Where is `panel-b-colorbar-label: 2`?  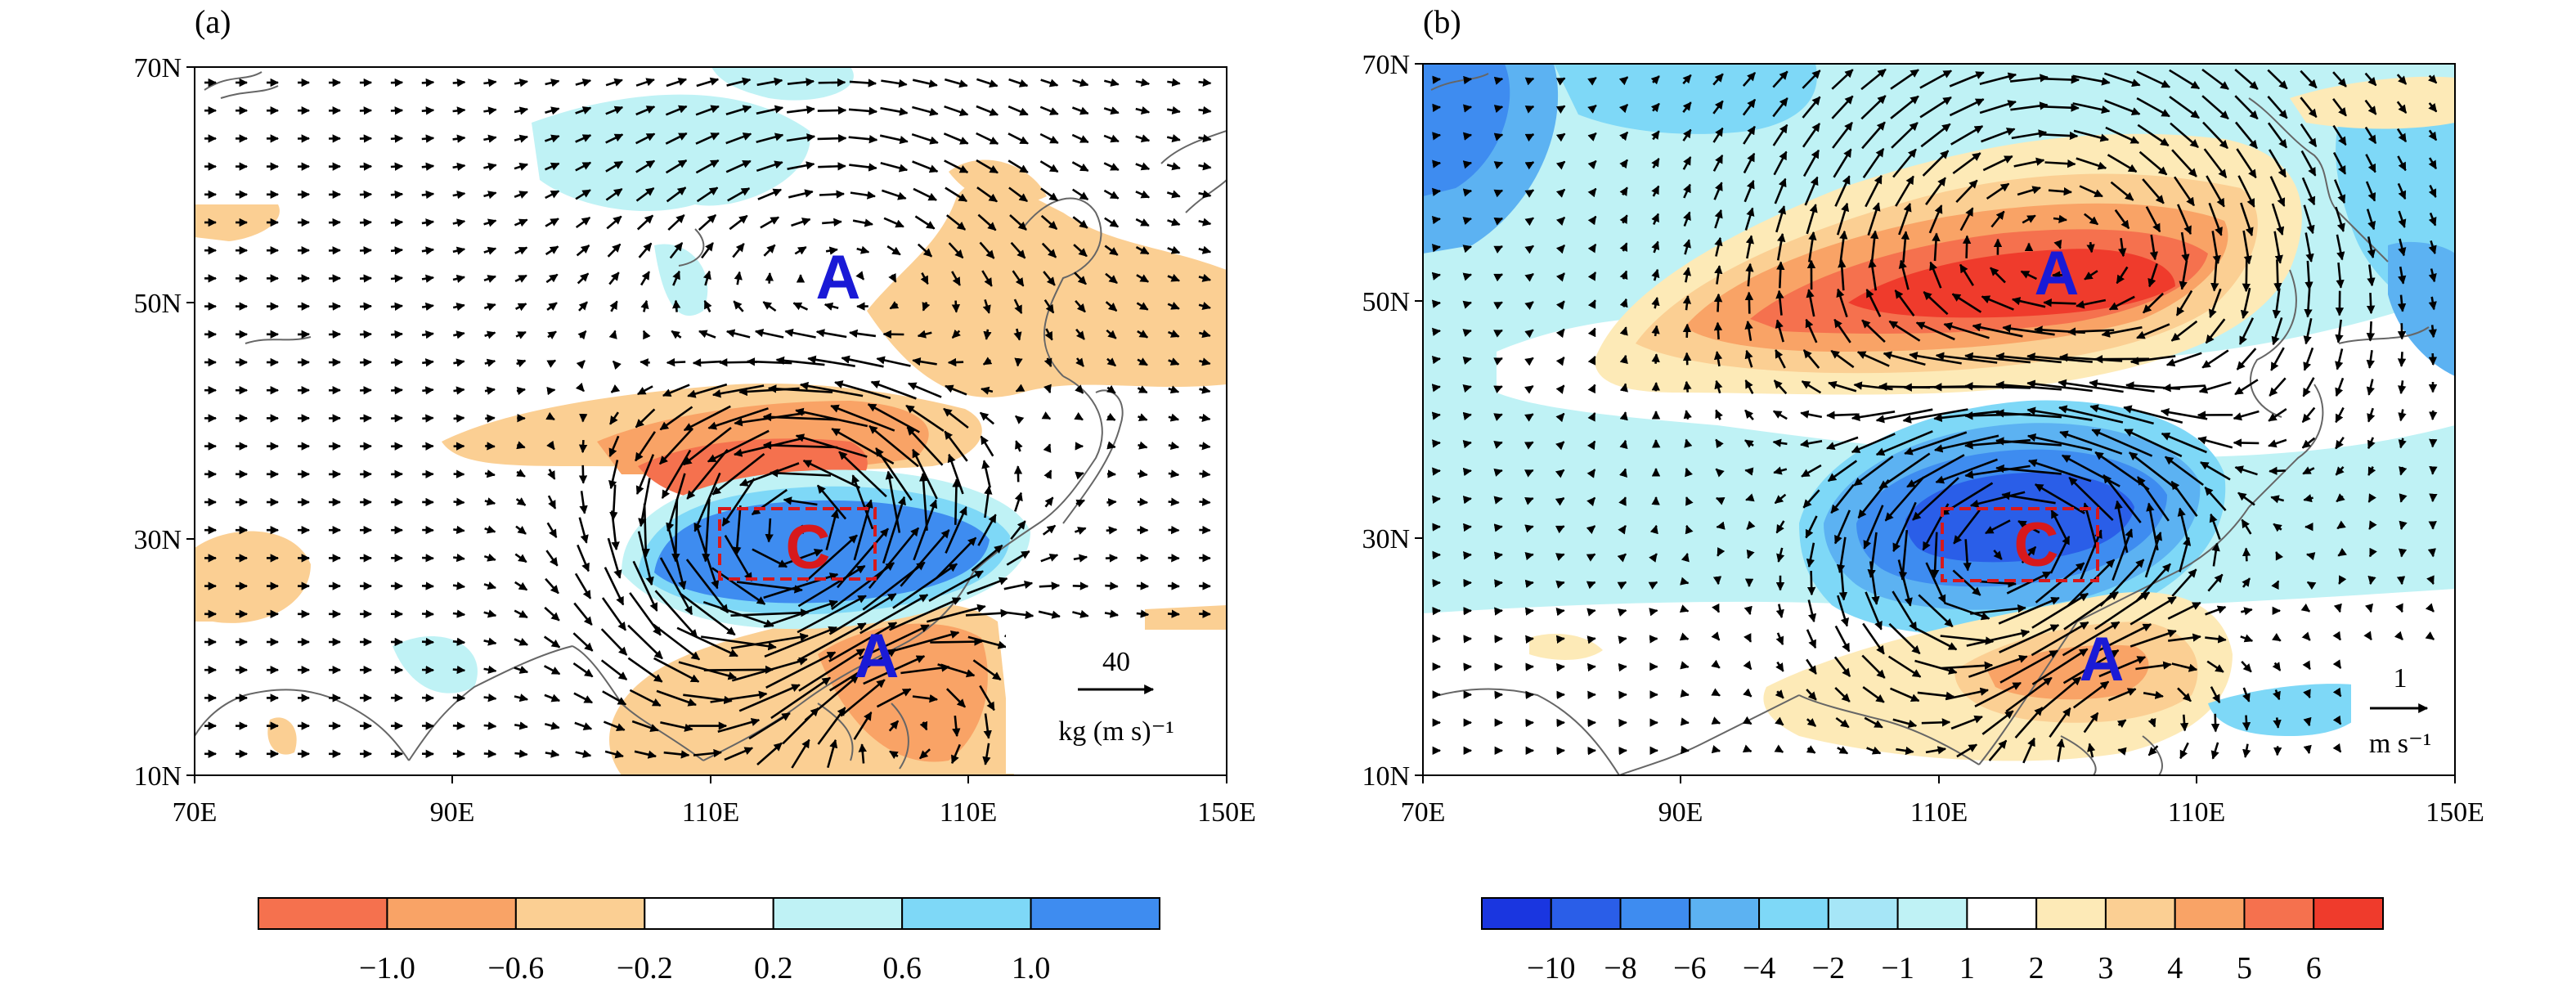
panel-b-colorbar-label: 2 is located at coordinates (2036, 968).